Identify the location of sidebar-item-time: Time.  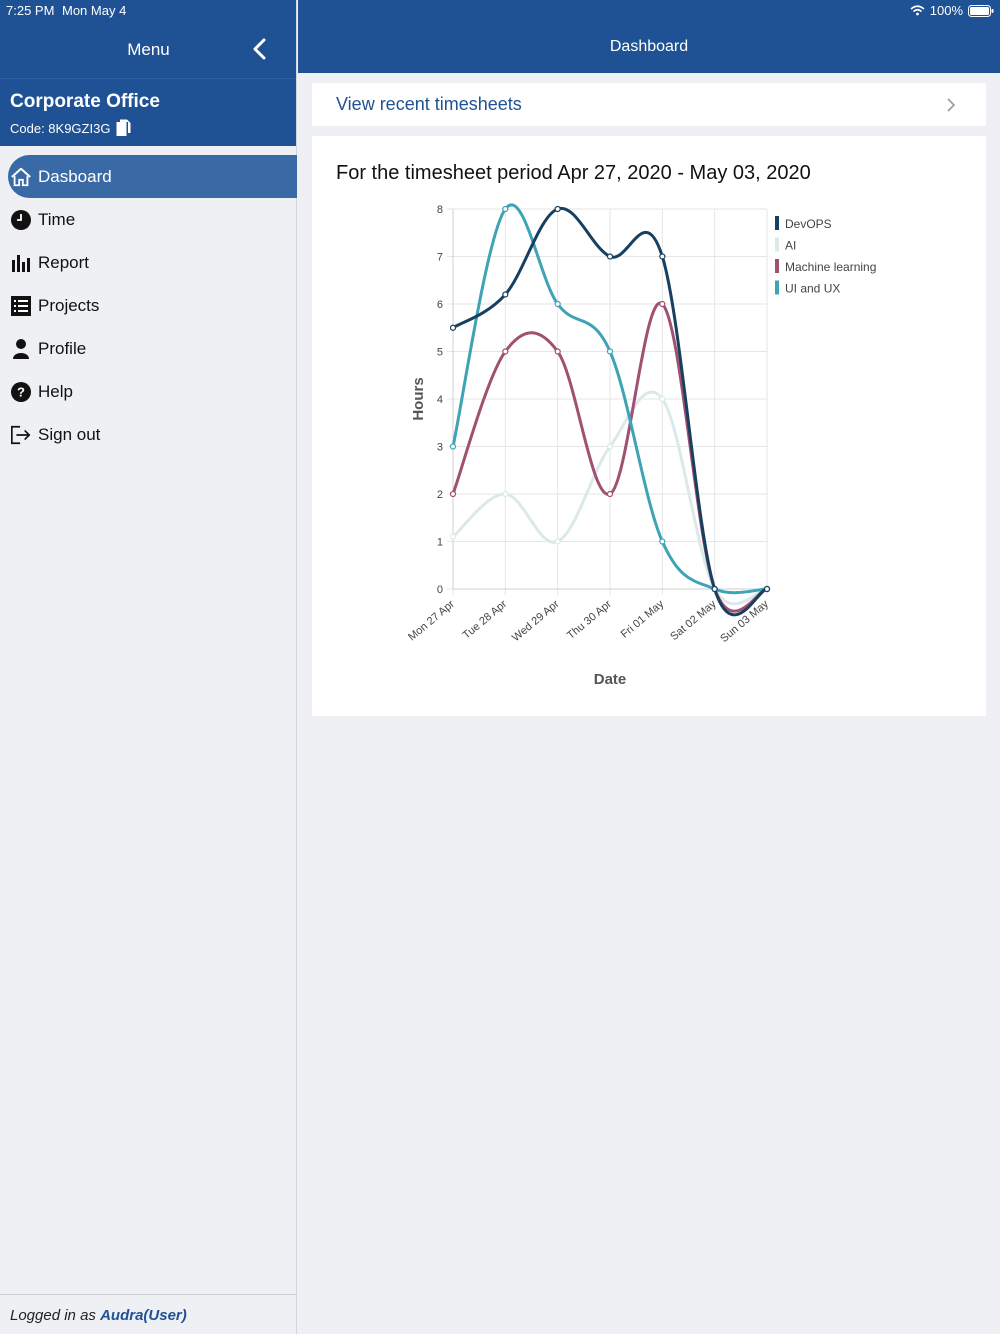
(148, 219).